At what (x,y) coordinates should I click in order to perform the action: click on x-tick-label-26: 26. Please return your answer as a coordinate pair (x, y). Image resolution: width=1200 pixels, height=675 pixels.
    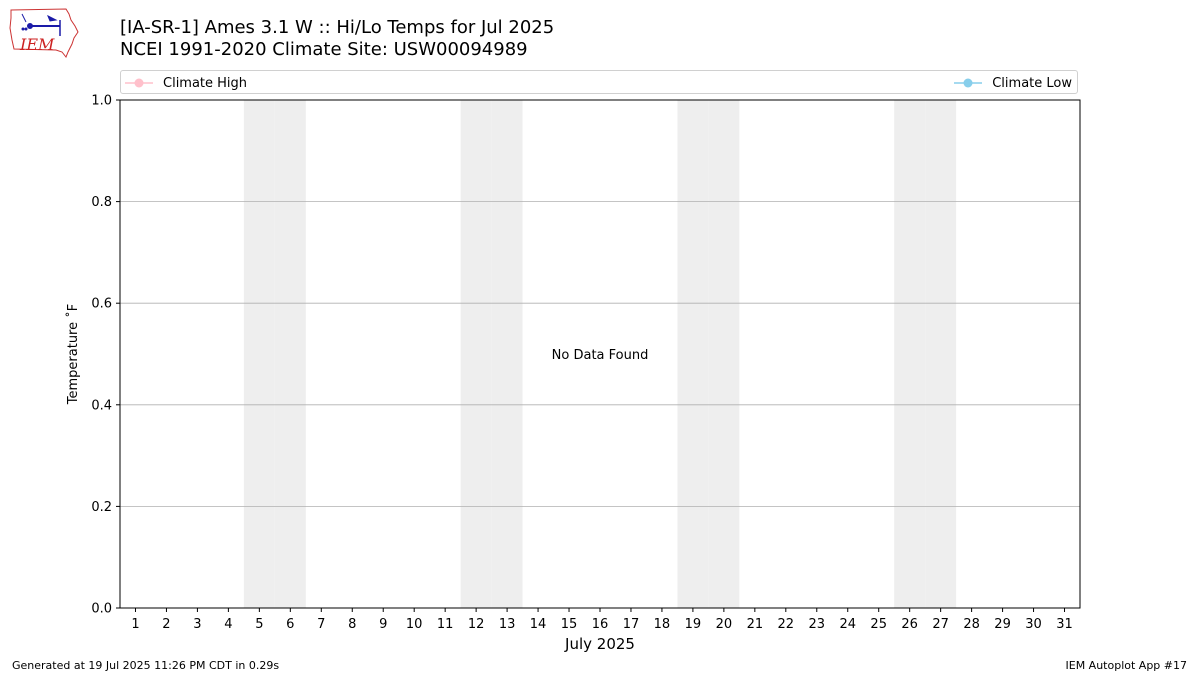
    Looking at the image, I should click on (909, 624).